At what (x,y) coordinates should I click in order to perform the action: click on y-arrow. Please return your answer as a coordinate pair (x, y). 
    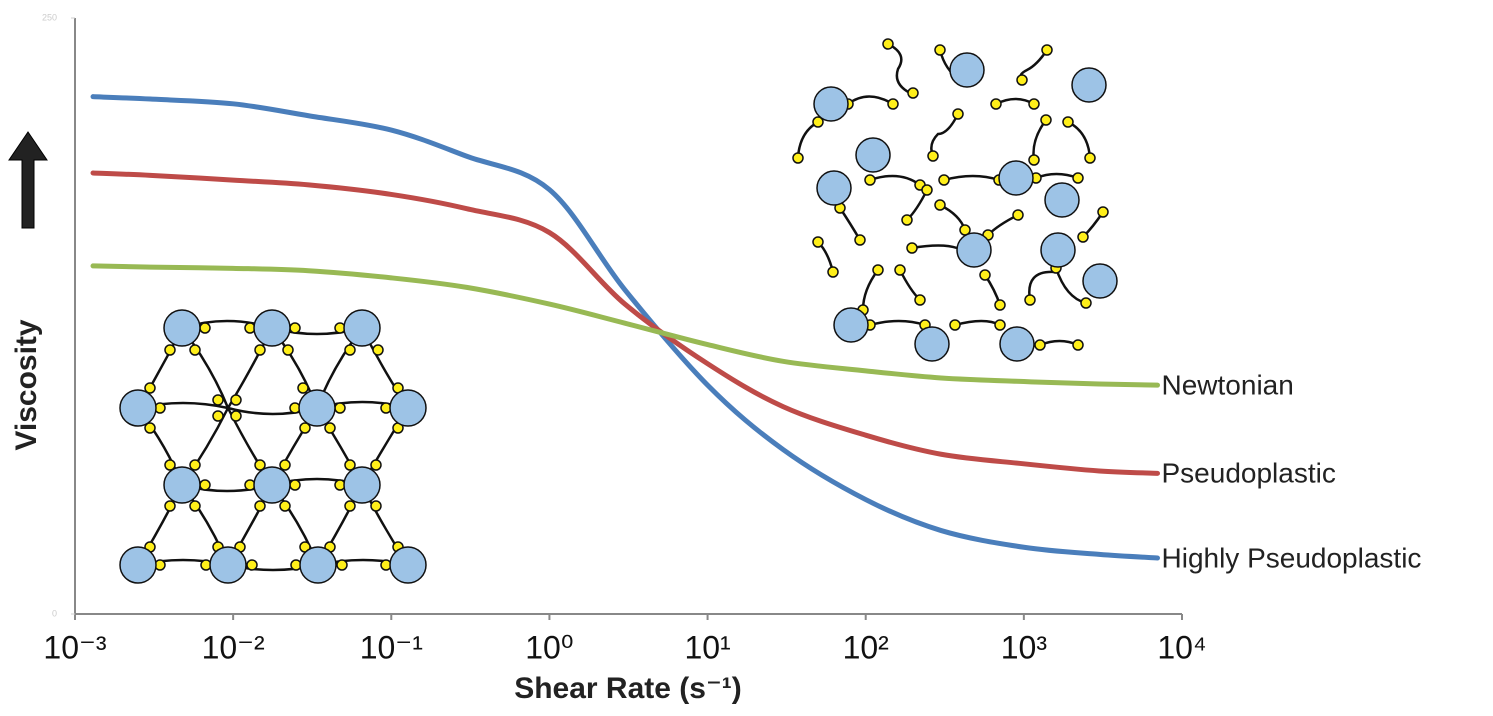
    Looking at the image, I should click on (28, 180).